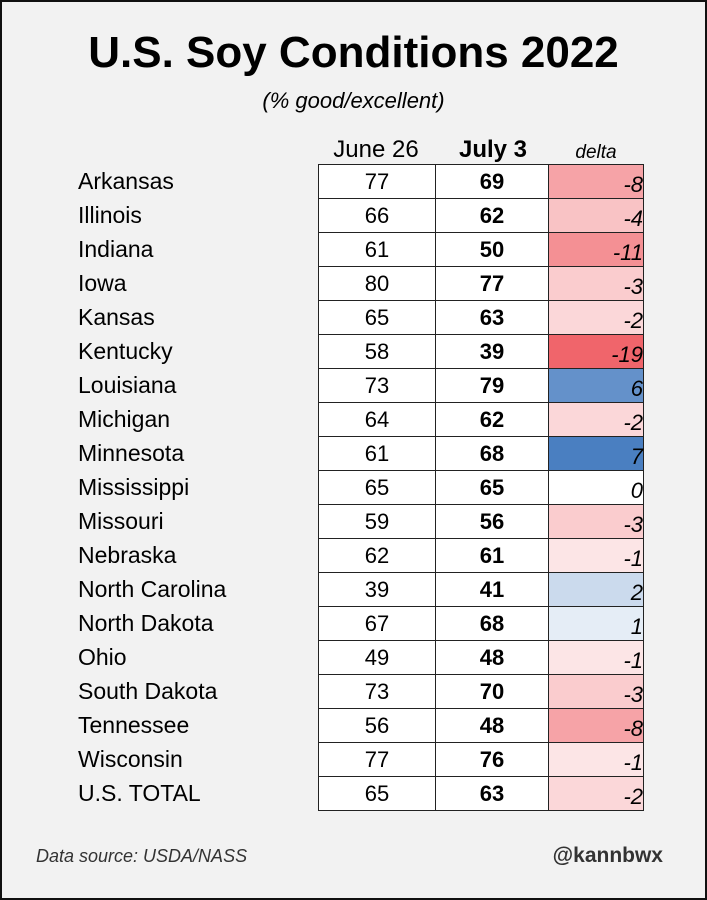 Image resolution: width=707 pixels, height=900 pixels. I want to click on table-row: 73 79 6, so click(481, 385).